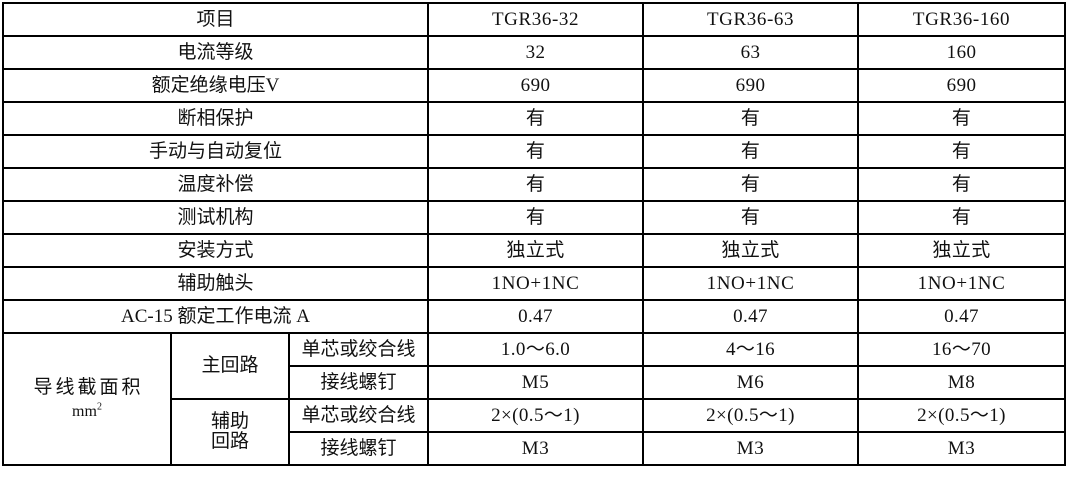 The height and width of the screenshot is (478, 1076). I want to click on row-label-test-mechanism: 测试机构, so click(215, 217).